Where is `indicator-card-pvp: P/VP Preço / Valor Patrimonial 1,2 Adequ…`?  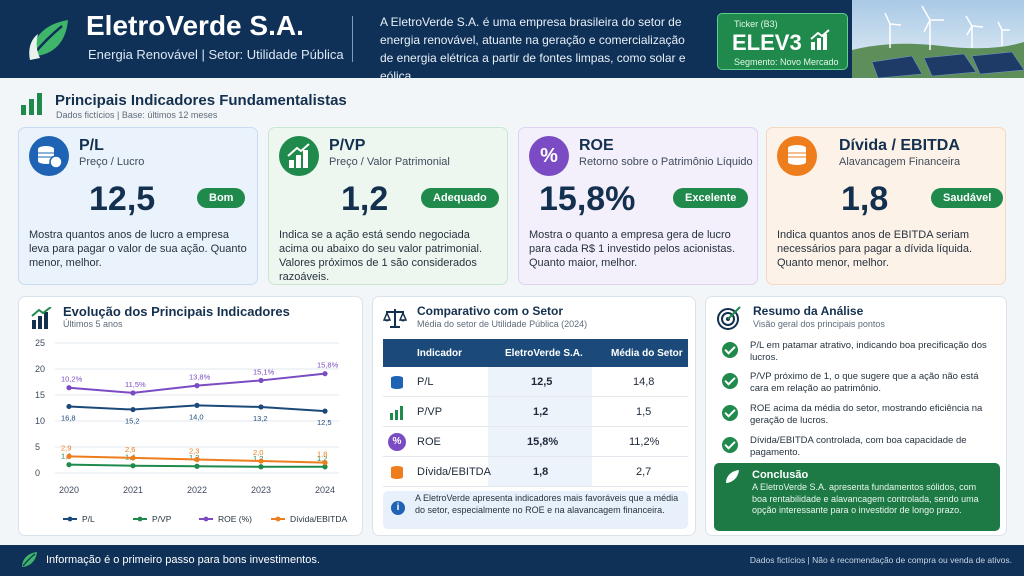 indicator-card-pvp: P/VP Preço / Valor Patrimonial 1,2 Adequ… is located at coordinates (388, 206).